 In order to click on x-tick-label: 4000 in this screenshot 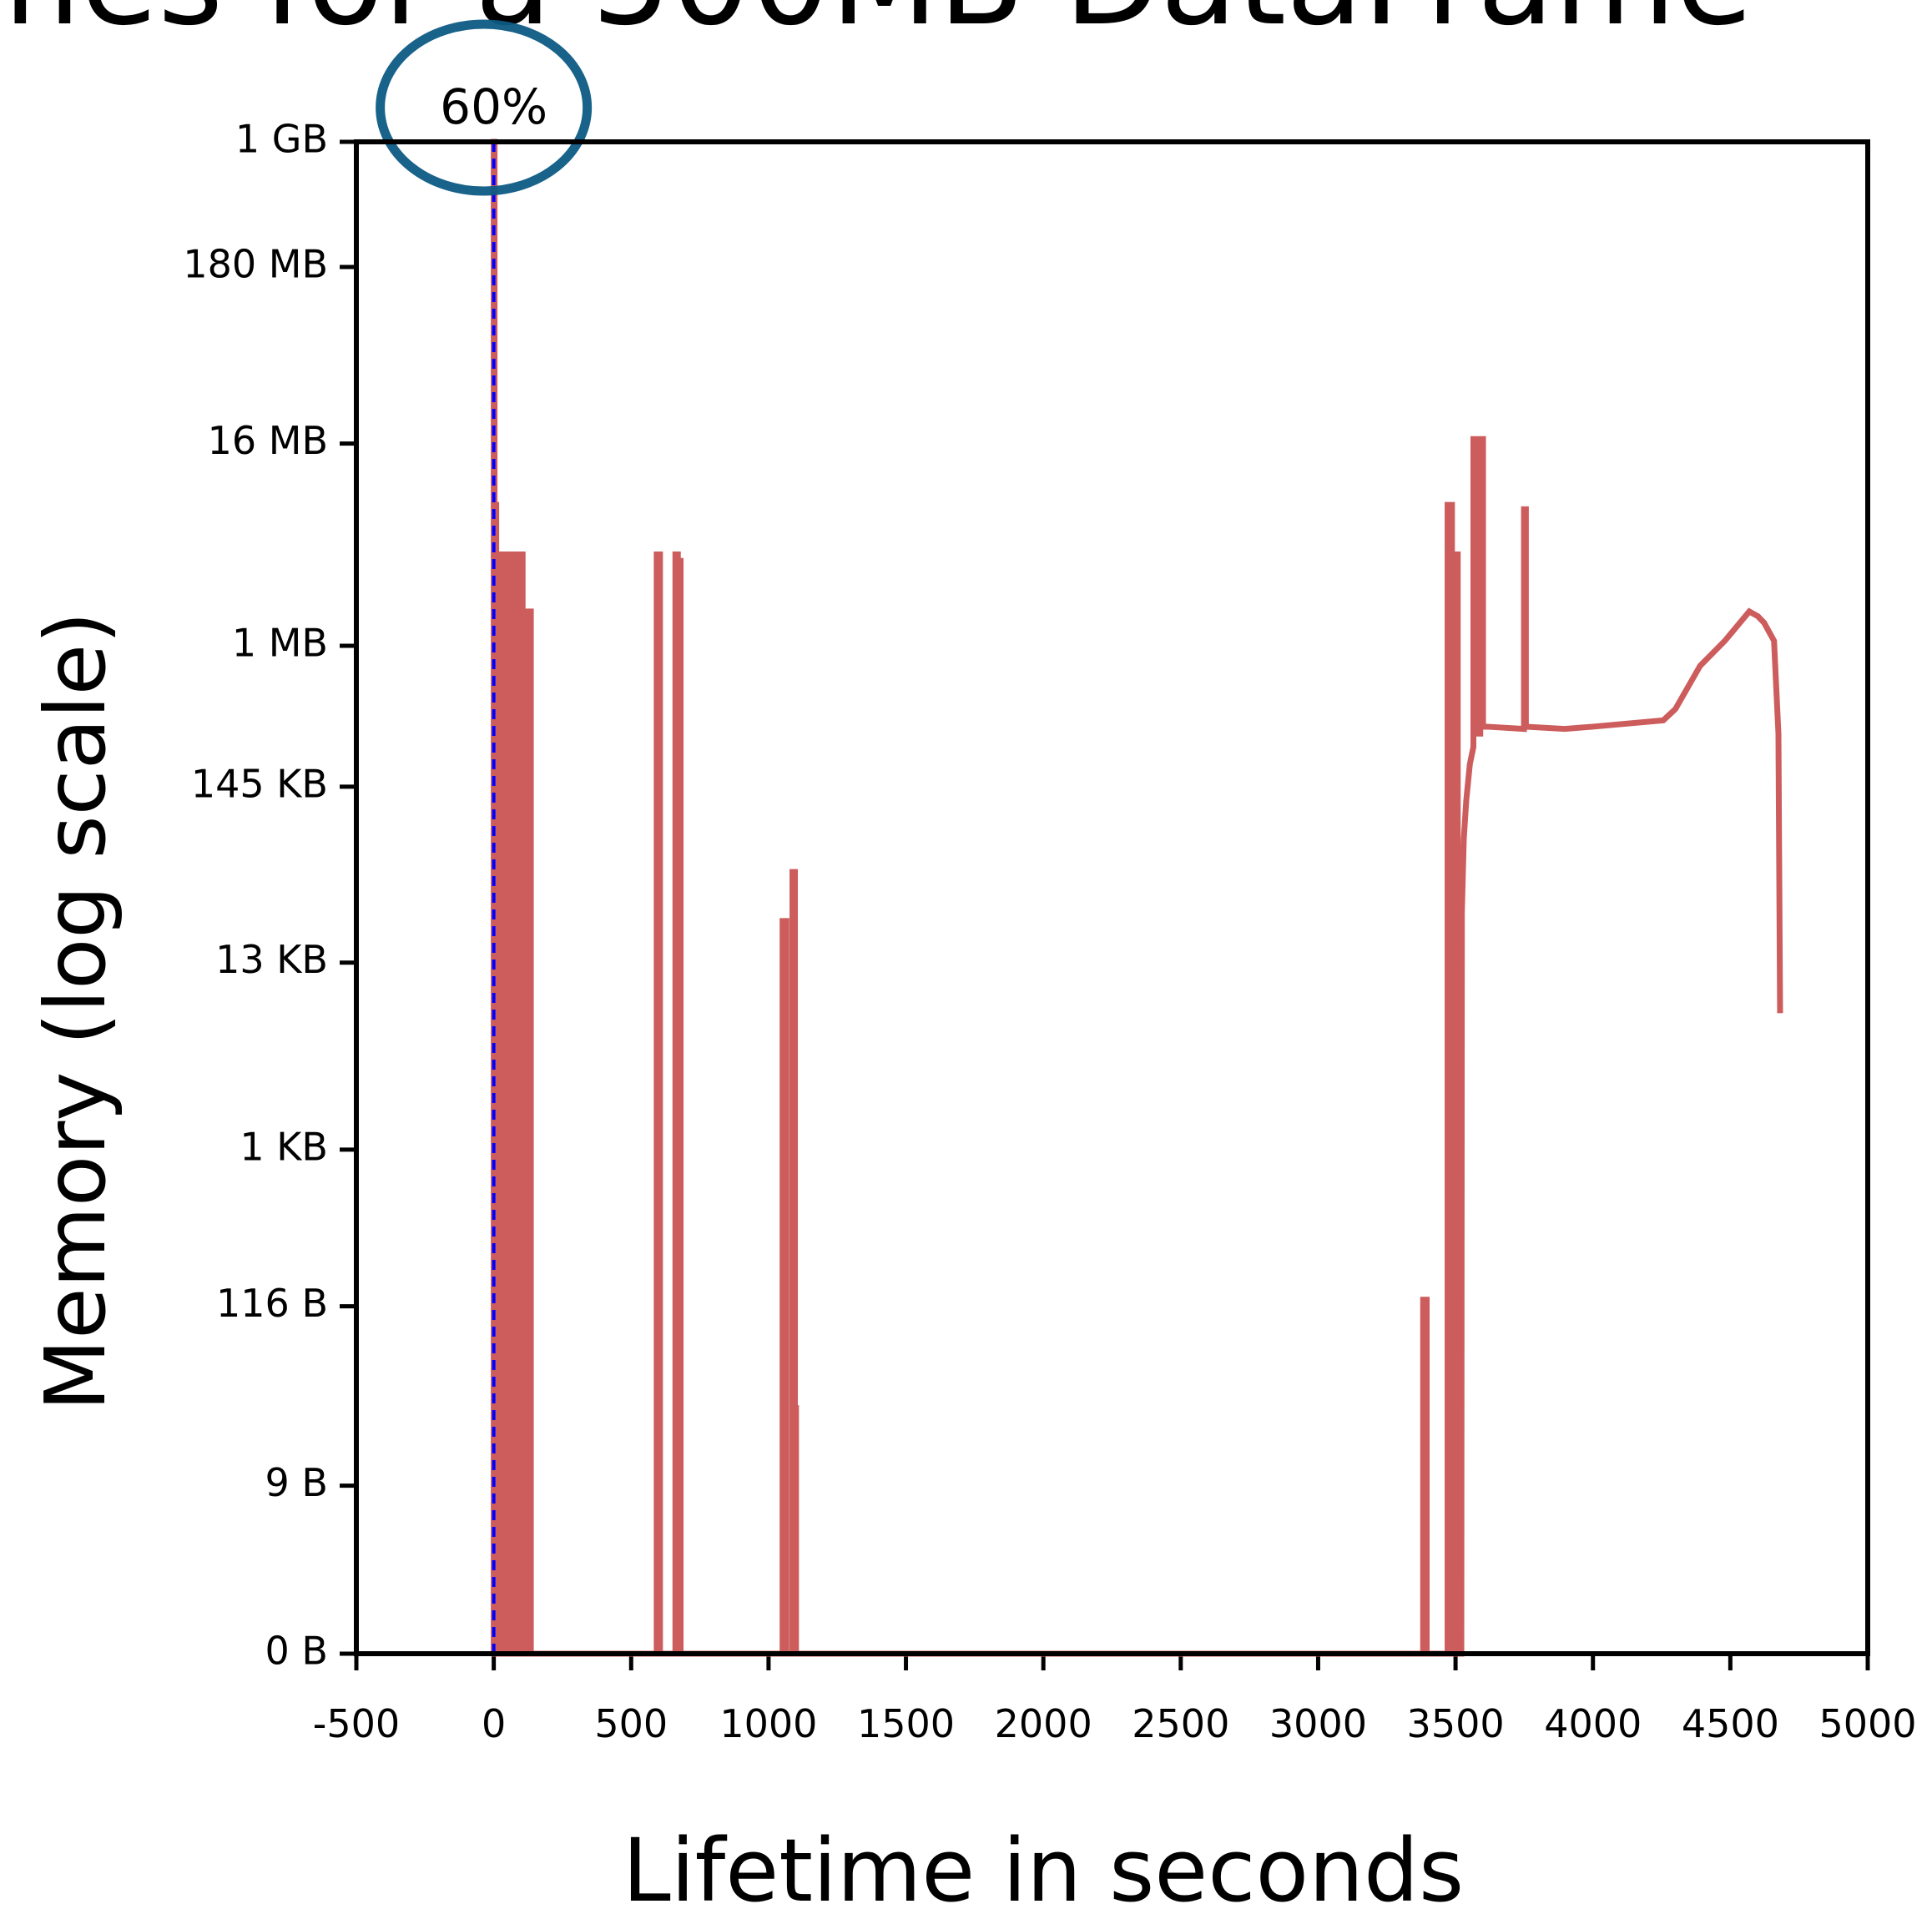, I will do `click(1593, 1723)`.